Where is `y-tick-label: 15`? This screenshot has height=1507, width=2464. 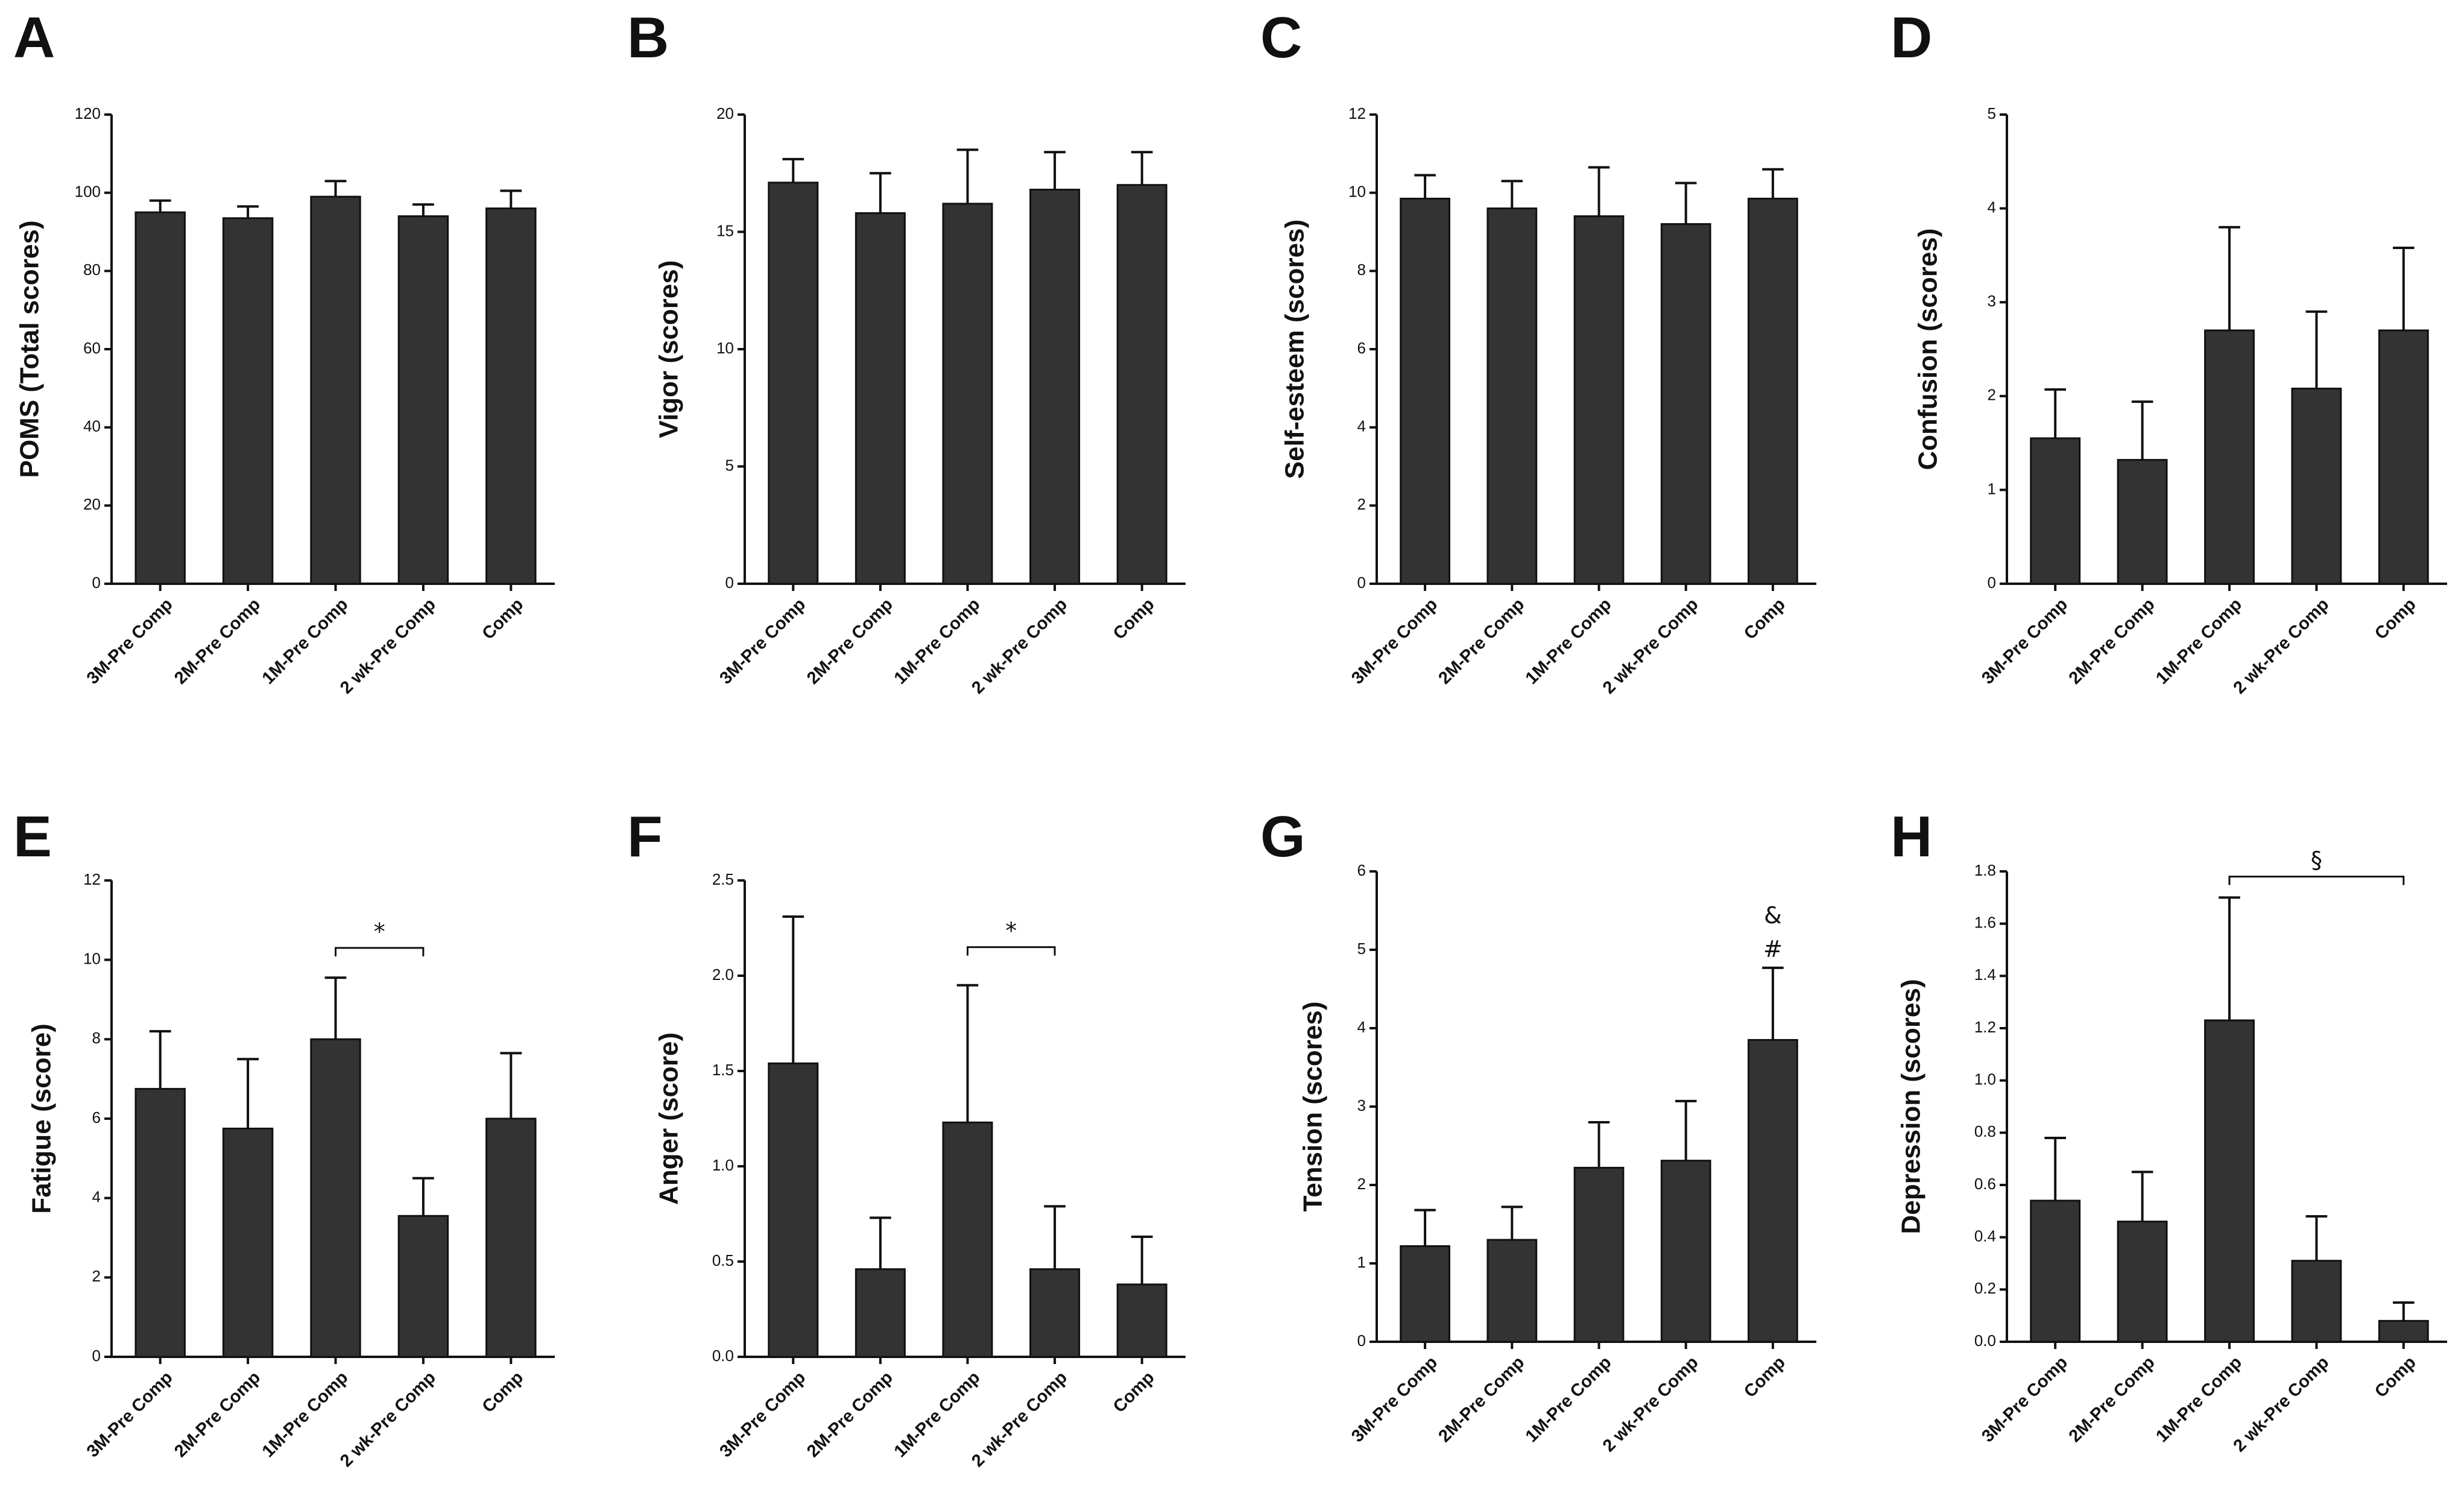 y-tick-label: 15 is located at coordinates (725, 230).